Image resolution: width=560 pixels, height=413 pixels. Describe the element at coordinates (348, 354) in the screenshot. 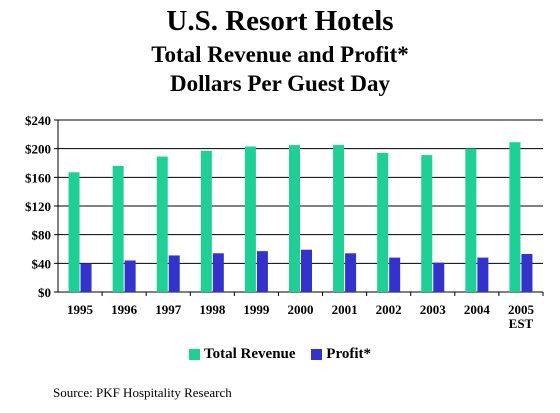

I see `legend-label-profit: Profit*` at that location.